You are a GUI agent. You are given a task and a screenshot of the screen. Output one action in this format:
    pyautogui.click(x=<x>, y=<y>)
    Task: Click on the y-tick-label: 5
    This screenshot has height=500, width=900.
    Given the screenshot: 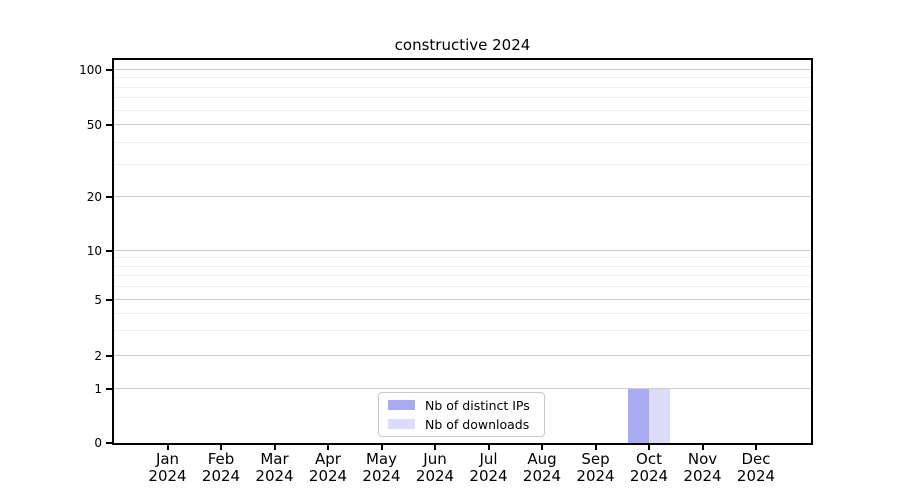 What is the action you would take?
    pyautogui.click(x=98, y=299)
    